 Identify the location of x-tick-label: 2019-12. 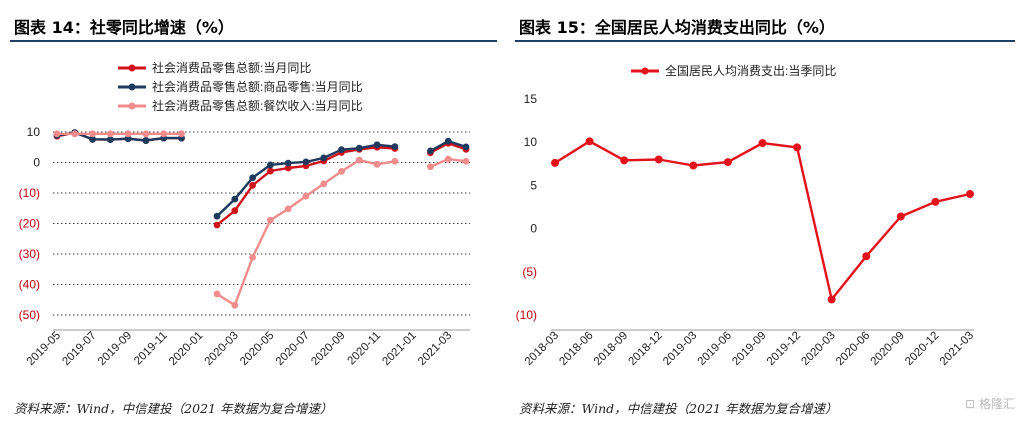
(784, 349).